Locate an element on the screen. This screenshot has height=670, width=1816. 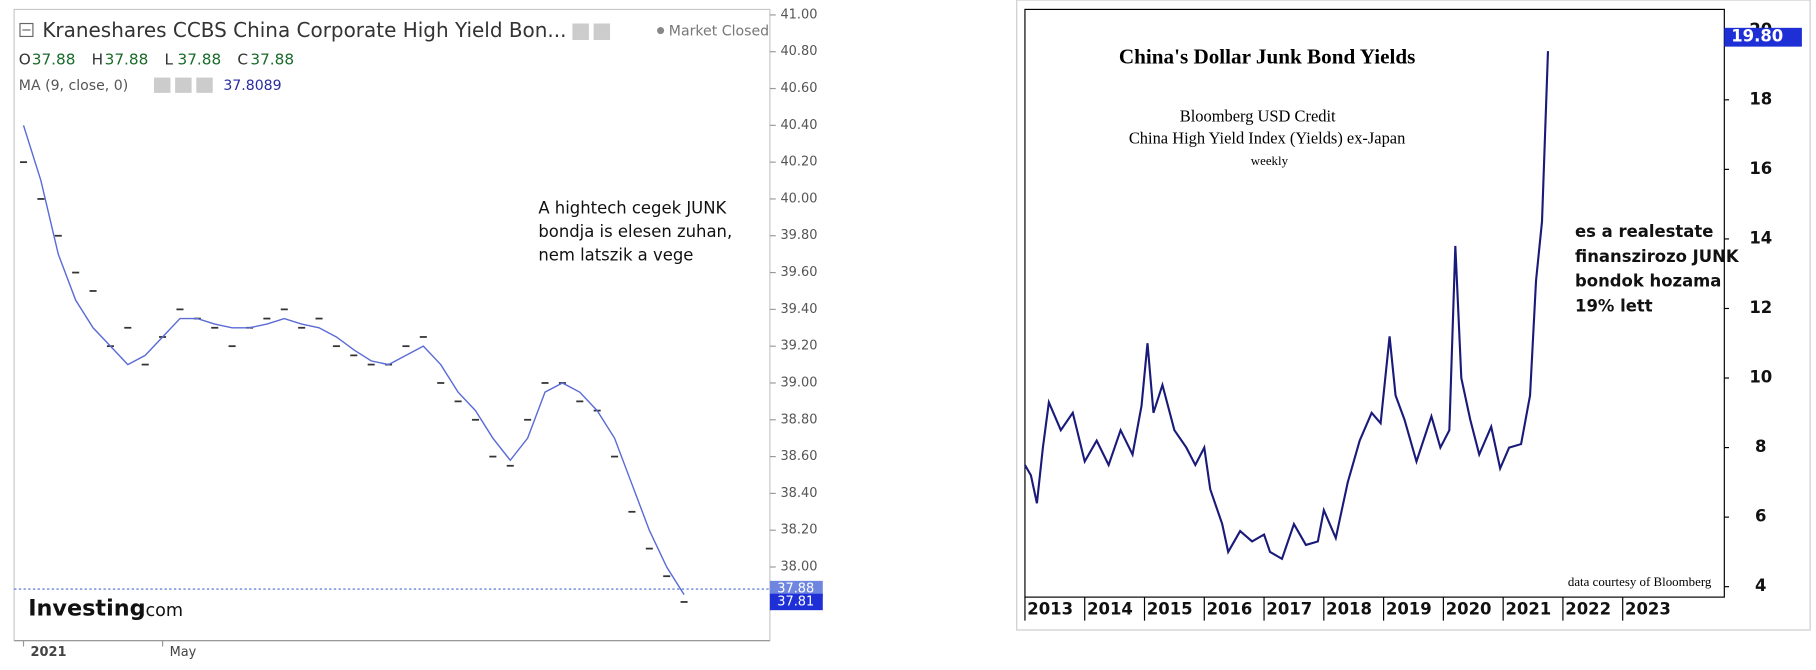
right-subtitle: weekly is located at coordinates (1270, 160).